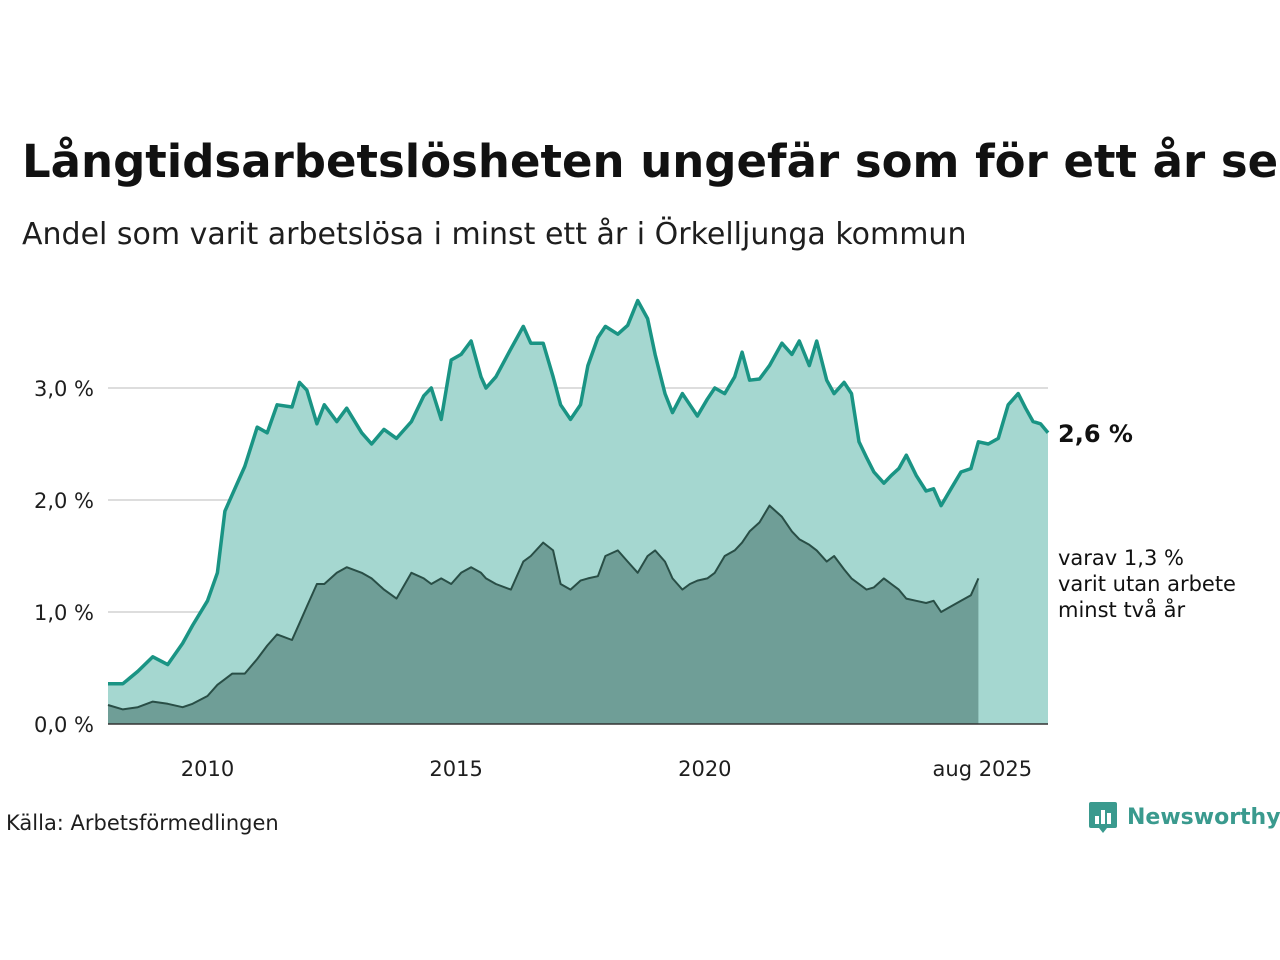 This screenshot has width=1280, height=960. Describe the element at coordinates (1122, 609) in the screenshot. I see `annotation-line: minst två år` at that location.